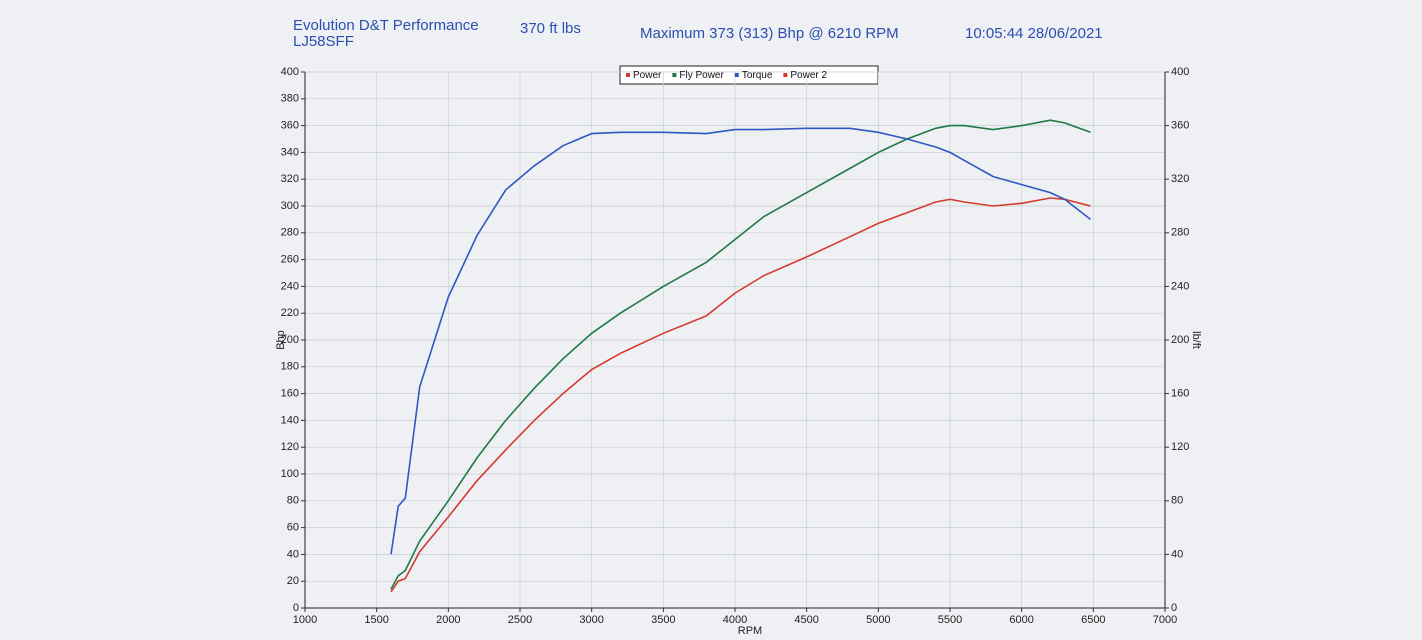 This screenshot has width=1422, height=640. Describe the element at coordinates (550, 28) in the screenshot. I see `header-torque: 370 ft lbs` at that location.